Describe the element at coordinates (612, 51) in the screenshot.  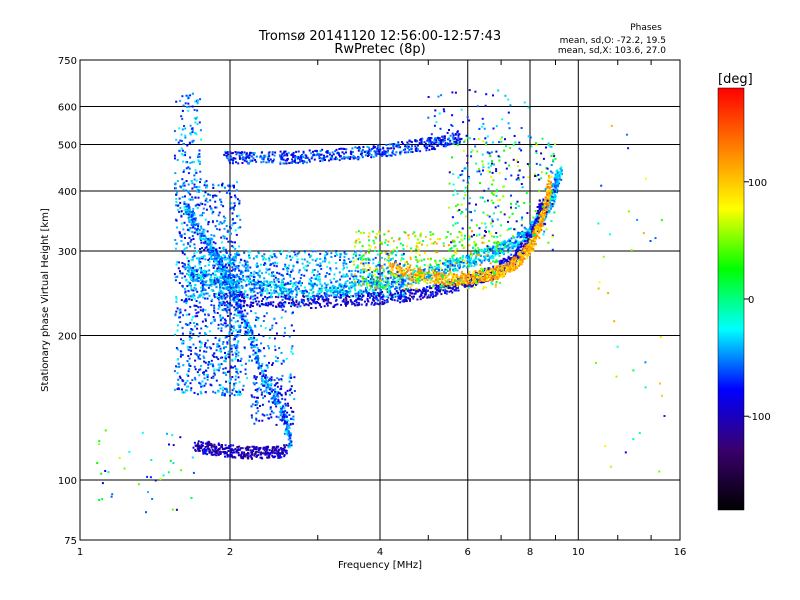
I see `stats-x-line: mean, sd,X: 103.6, 27.0` at that location.